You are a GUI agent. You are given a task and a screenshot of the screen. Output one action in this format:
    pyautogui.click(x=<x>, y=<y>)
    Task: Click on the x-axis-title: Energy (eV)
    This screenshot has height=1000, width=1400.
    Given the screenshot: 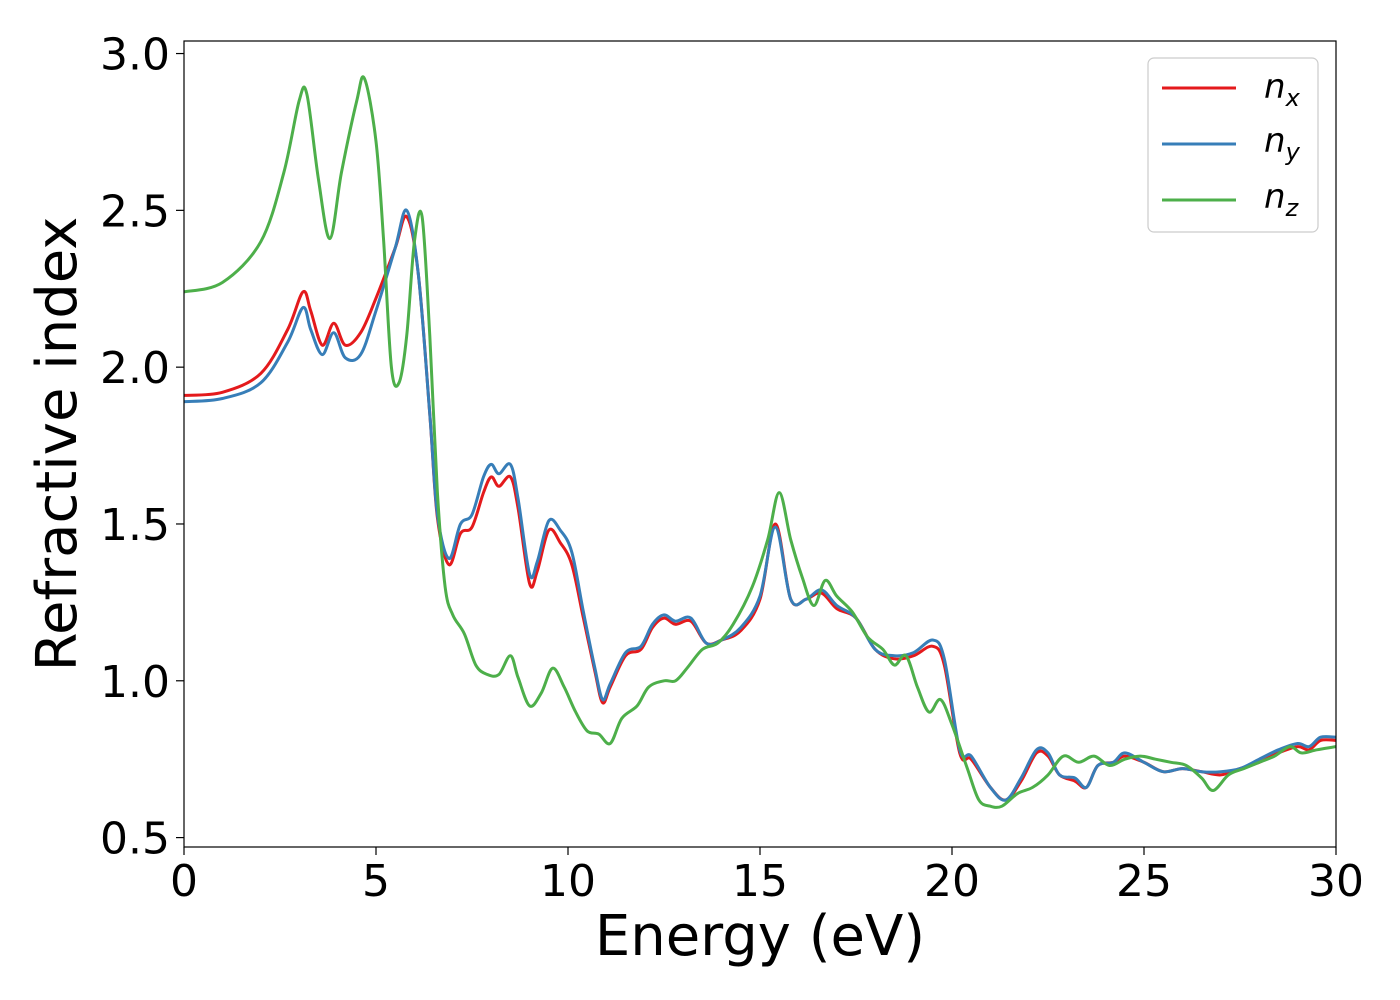 What is the action you would take?
    pyautogui.click(x=760, y=936)
    